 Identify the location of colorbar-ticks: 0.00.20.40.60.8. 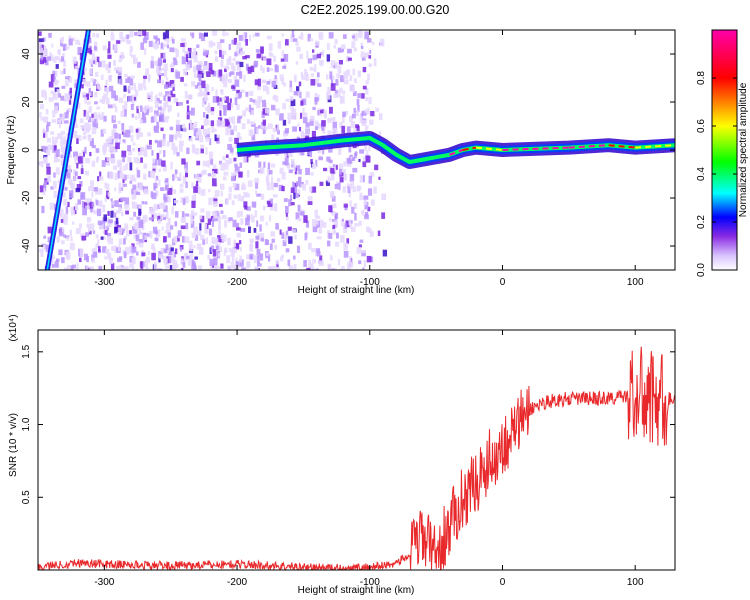
(716, 174).